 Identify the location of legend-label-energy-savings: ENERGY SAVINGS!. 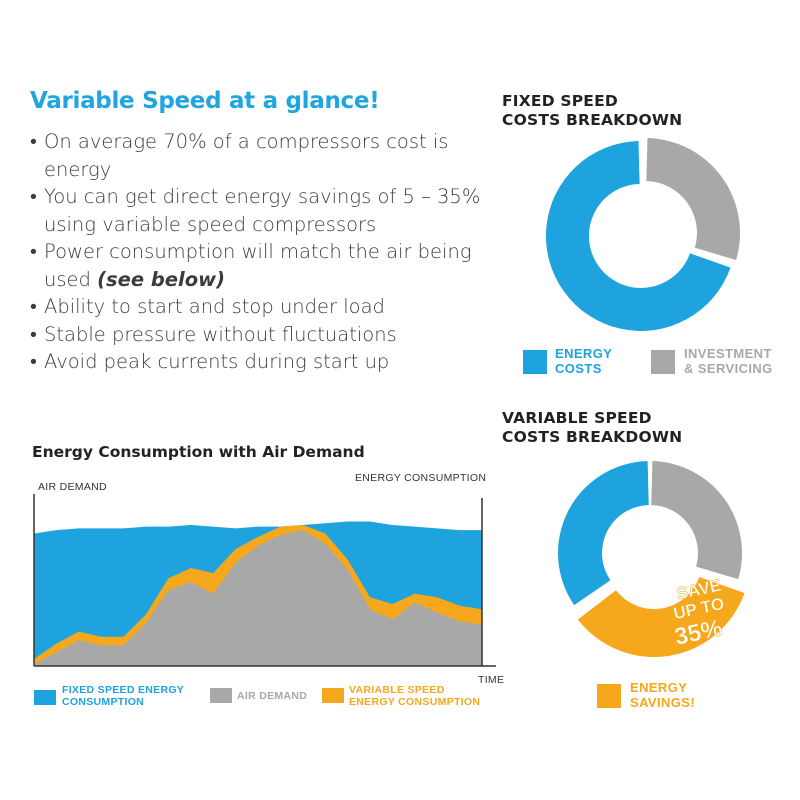
(662, 695).